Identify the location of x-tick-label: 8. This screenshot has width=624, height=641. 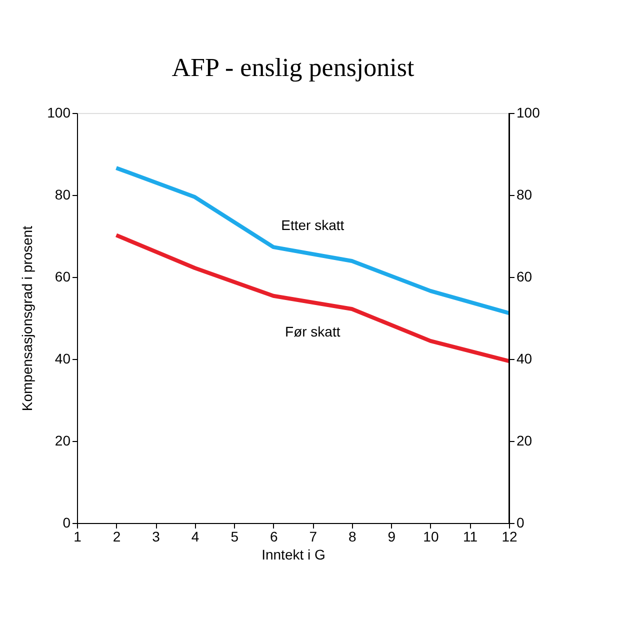
(352, 536).